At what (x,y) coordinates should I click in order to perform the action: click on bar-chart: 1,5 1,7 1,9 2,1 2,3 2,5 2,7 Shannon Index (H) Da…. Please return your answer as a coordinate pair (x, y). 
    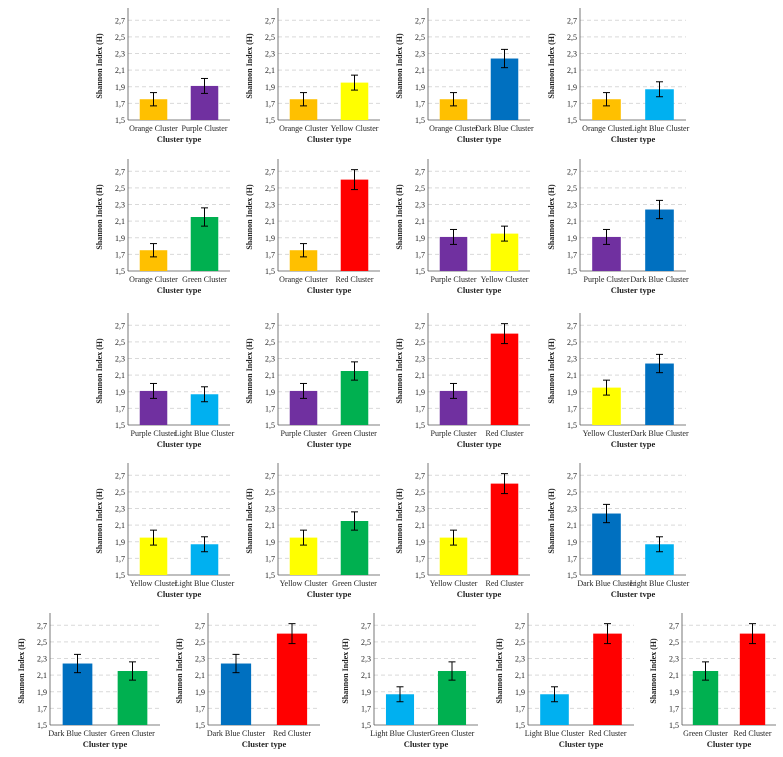
    Looking at the image, I should click on (618, 531).